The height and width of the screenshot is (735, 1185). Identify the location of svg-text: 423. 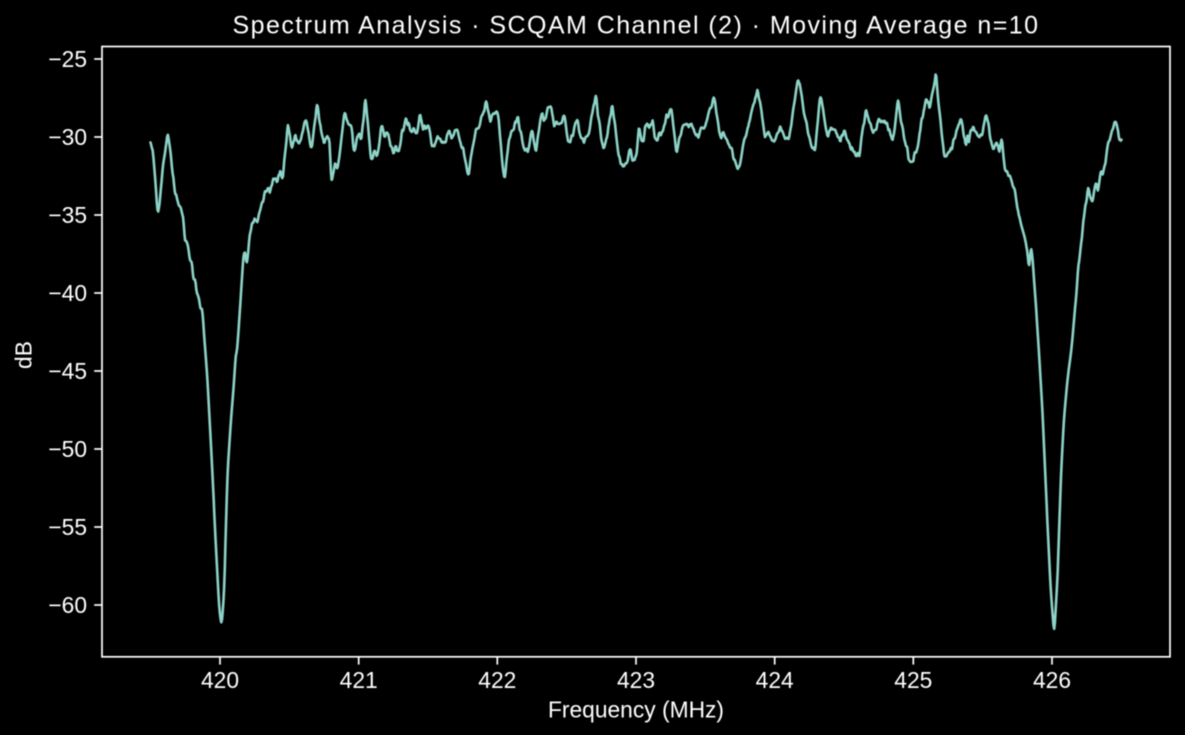
(636, 680).